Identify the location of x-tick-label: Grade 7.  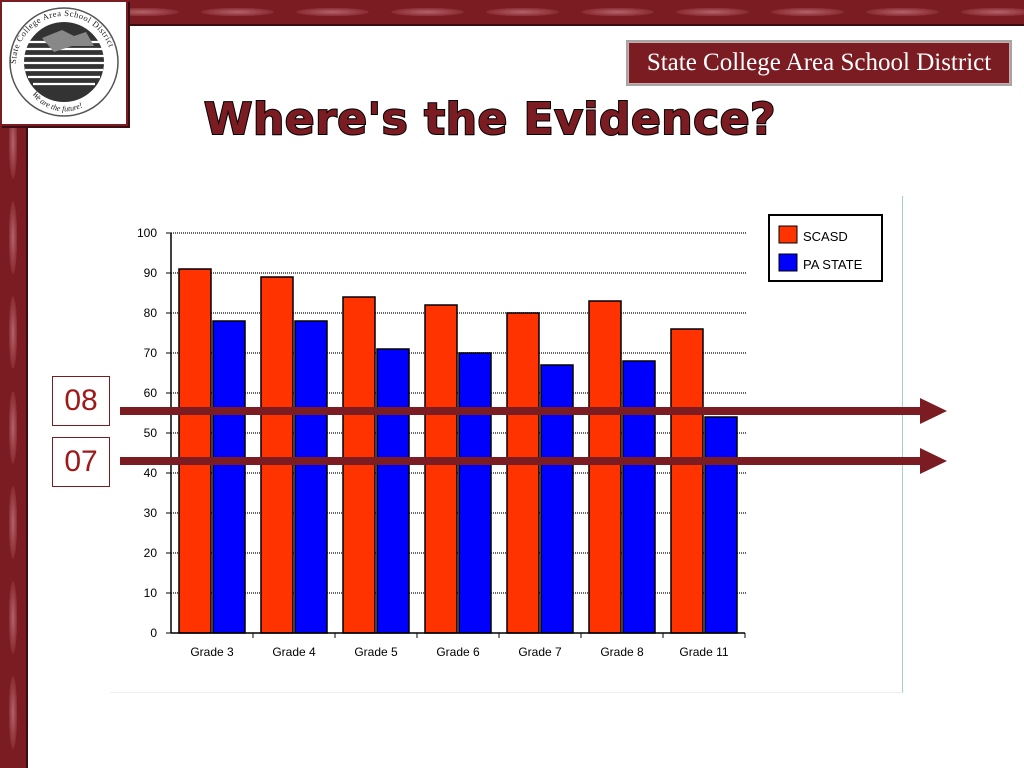
(540, 652).